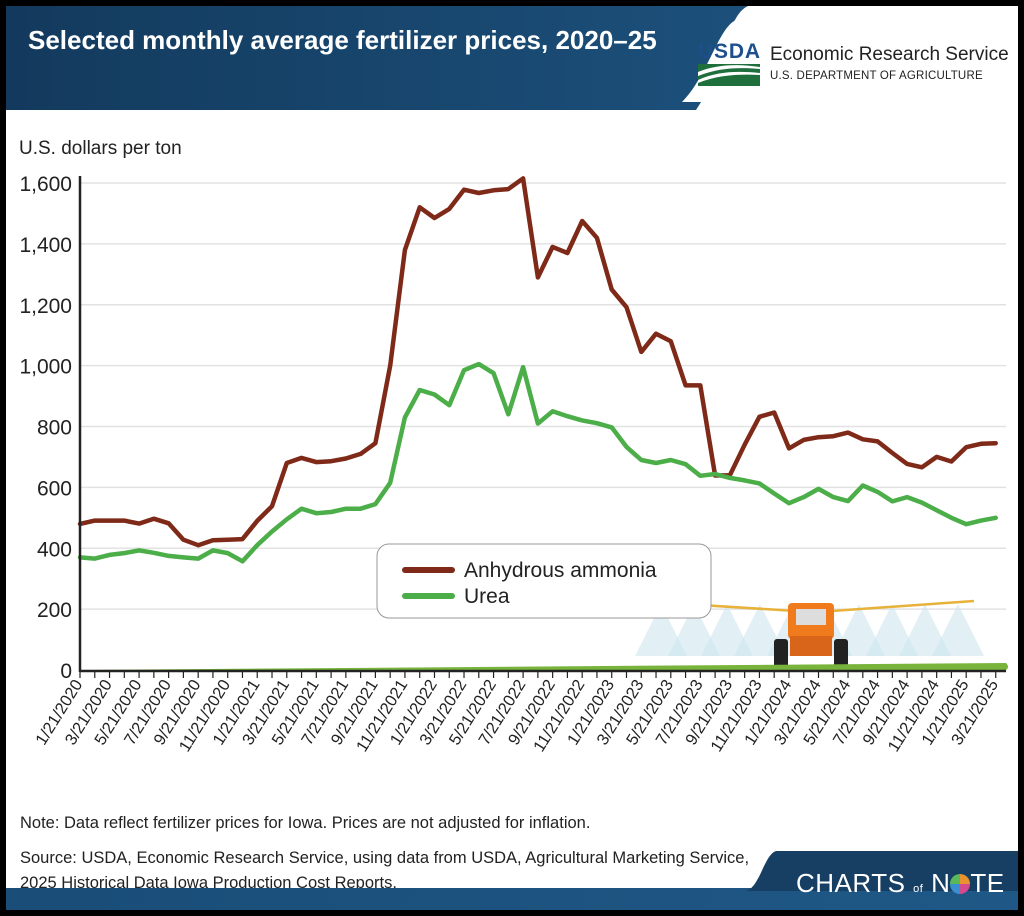 This screenshot has width=1024, height=916. Describe the element at coordinates (811, 646) in the screenshot. I see `tractor-body` at that location.